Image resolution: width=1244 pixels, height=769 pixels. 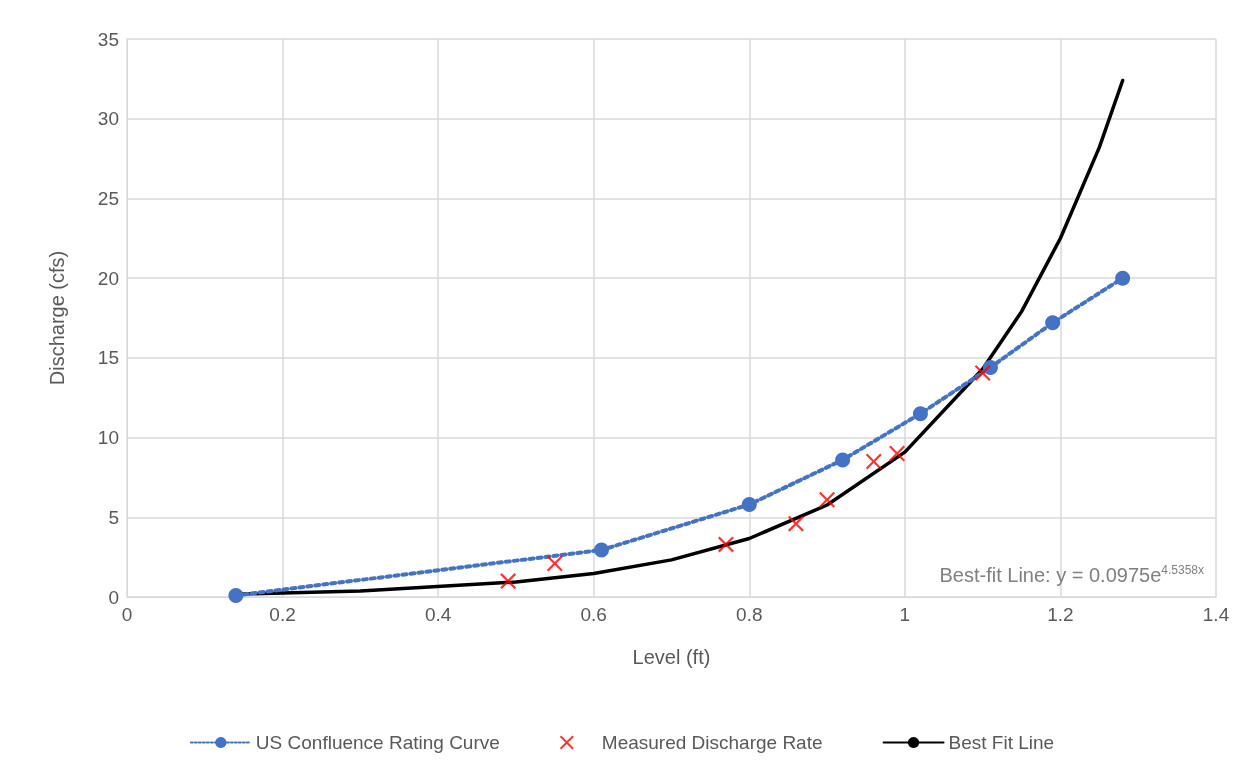 What do you see at coordinates (712, 742) in the screenshot?
I see `legend-label: Measured Discharge Rate` at bounding box center [712, 742].